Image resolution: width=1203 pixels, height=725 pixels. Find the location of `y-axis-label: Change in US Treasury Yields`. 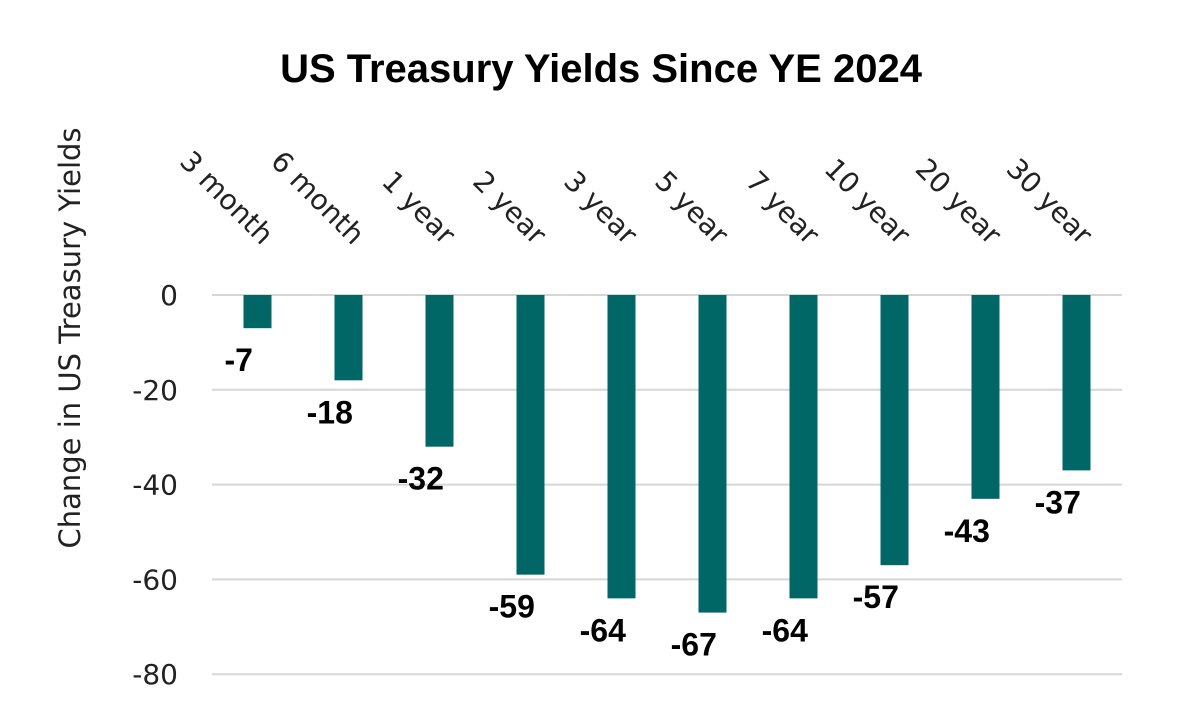

y-axis-label: Change in US Treasury Yields is located at coordinates (70, 337).